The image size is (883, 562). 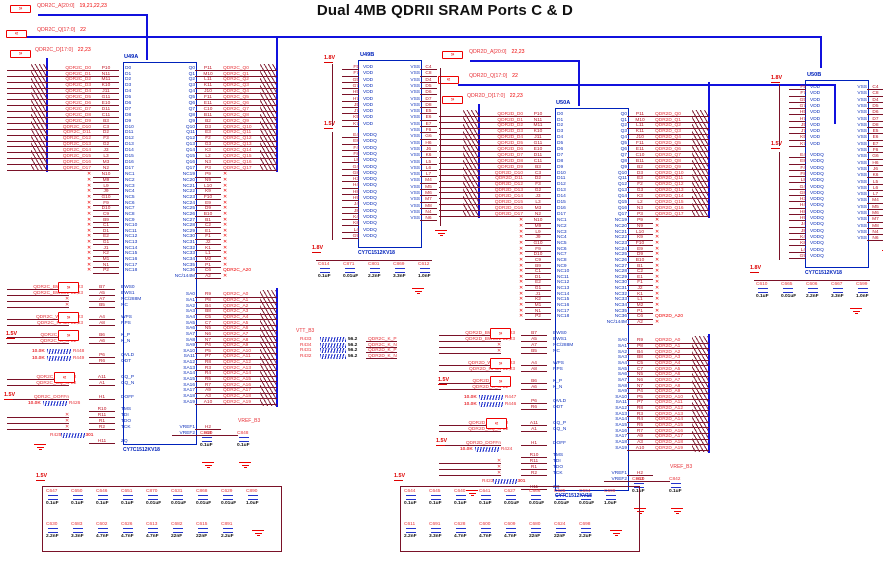 What do you see at coordinates (640, 380) in the screenshot?
I see `pin-number: N6` at bounding box center [640, 380].